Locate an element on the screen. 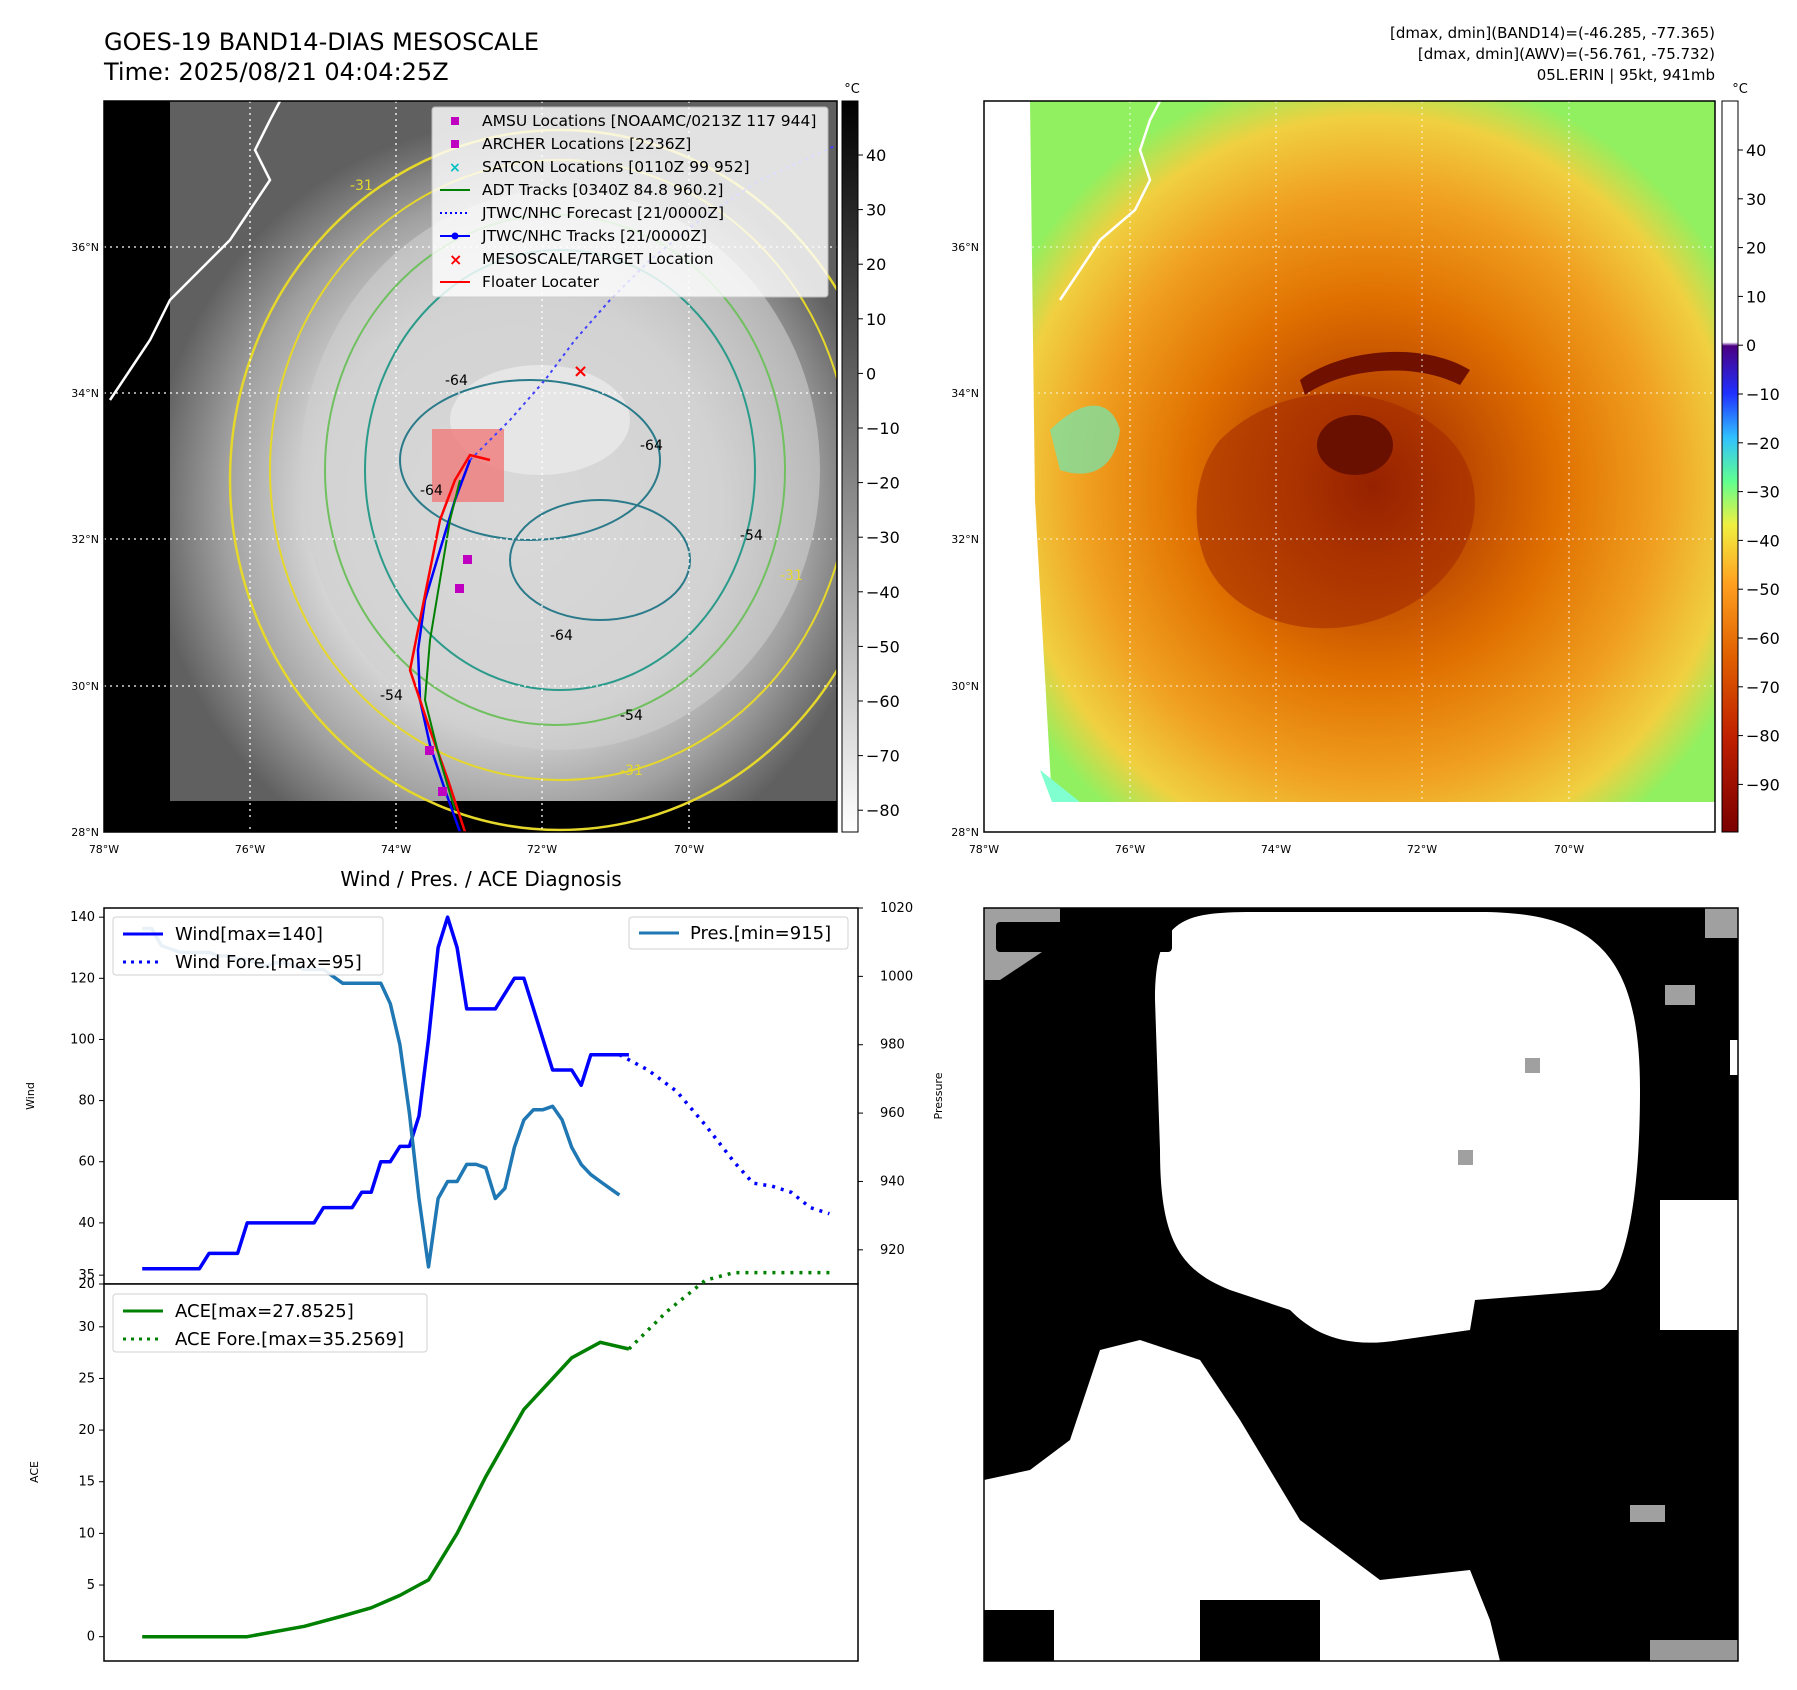 This screenshot has height=1690, width=1797. copyright: Copyright © 2020-2025 Dapiya is located at coordinates (247, 818).